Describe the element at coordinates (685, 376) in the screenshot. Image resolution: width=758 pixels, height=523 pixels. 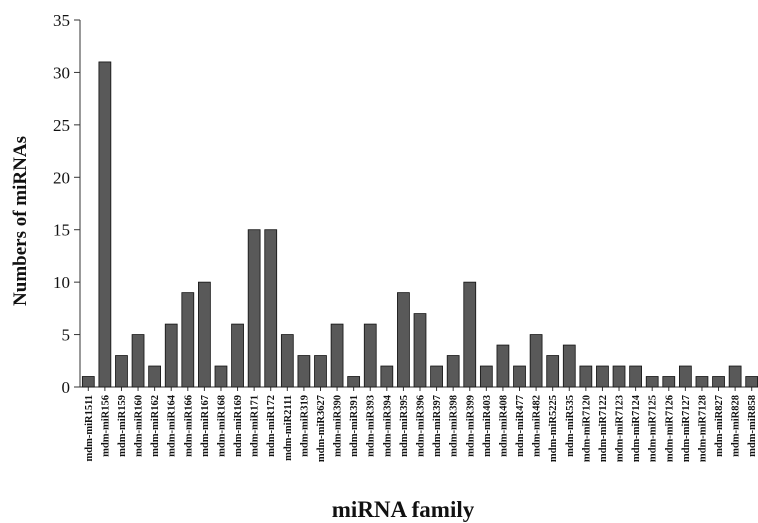
I see `bar-mdm-miR7127` at that location.